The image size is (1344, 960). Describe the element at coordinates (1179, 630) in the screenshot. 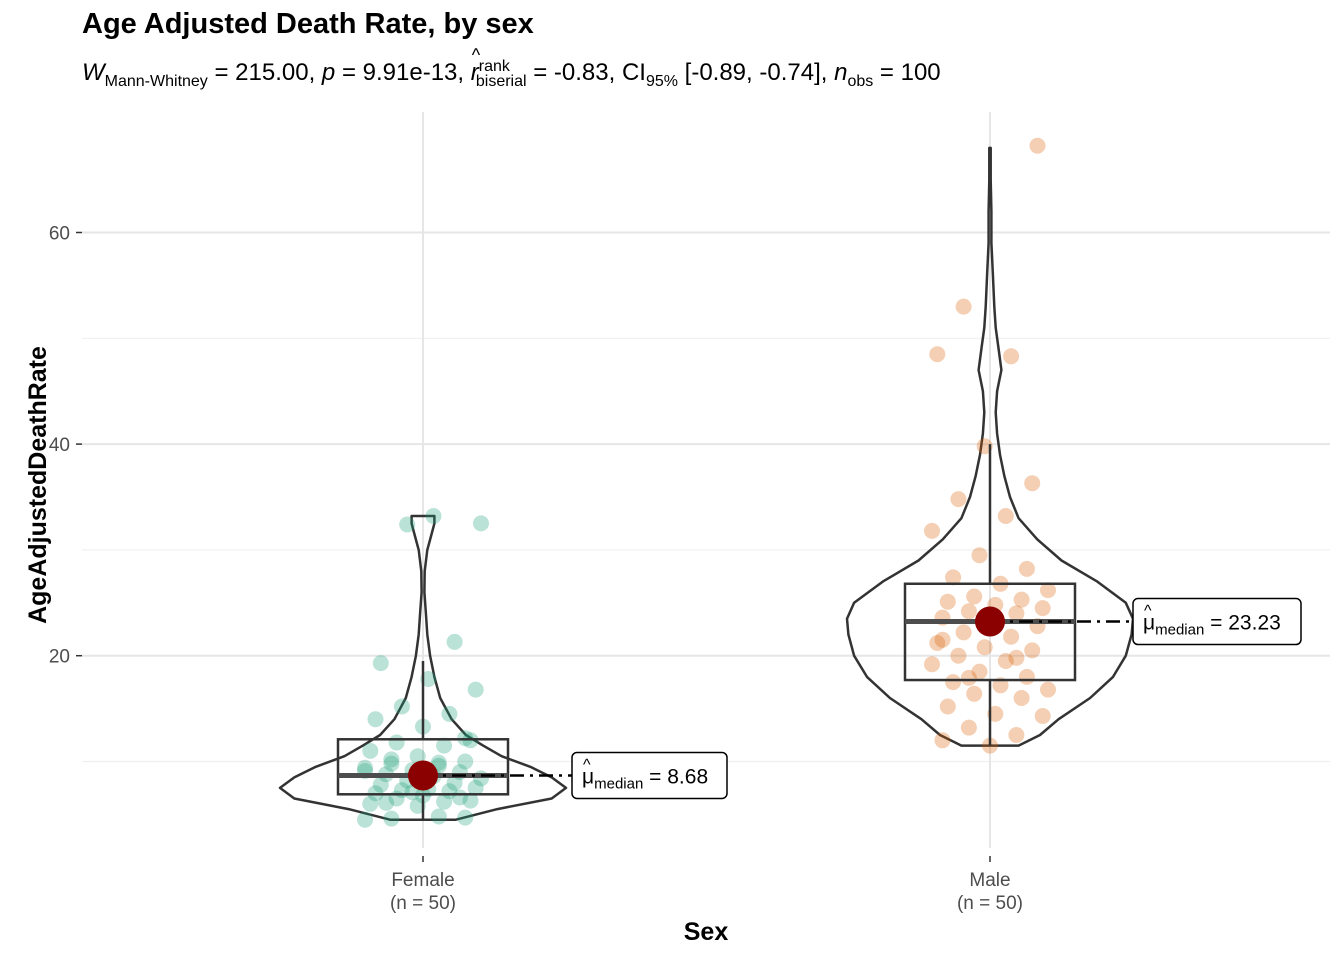

I see `median-subscript: median` at that location.